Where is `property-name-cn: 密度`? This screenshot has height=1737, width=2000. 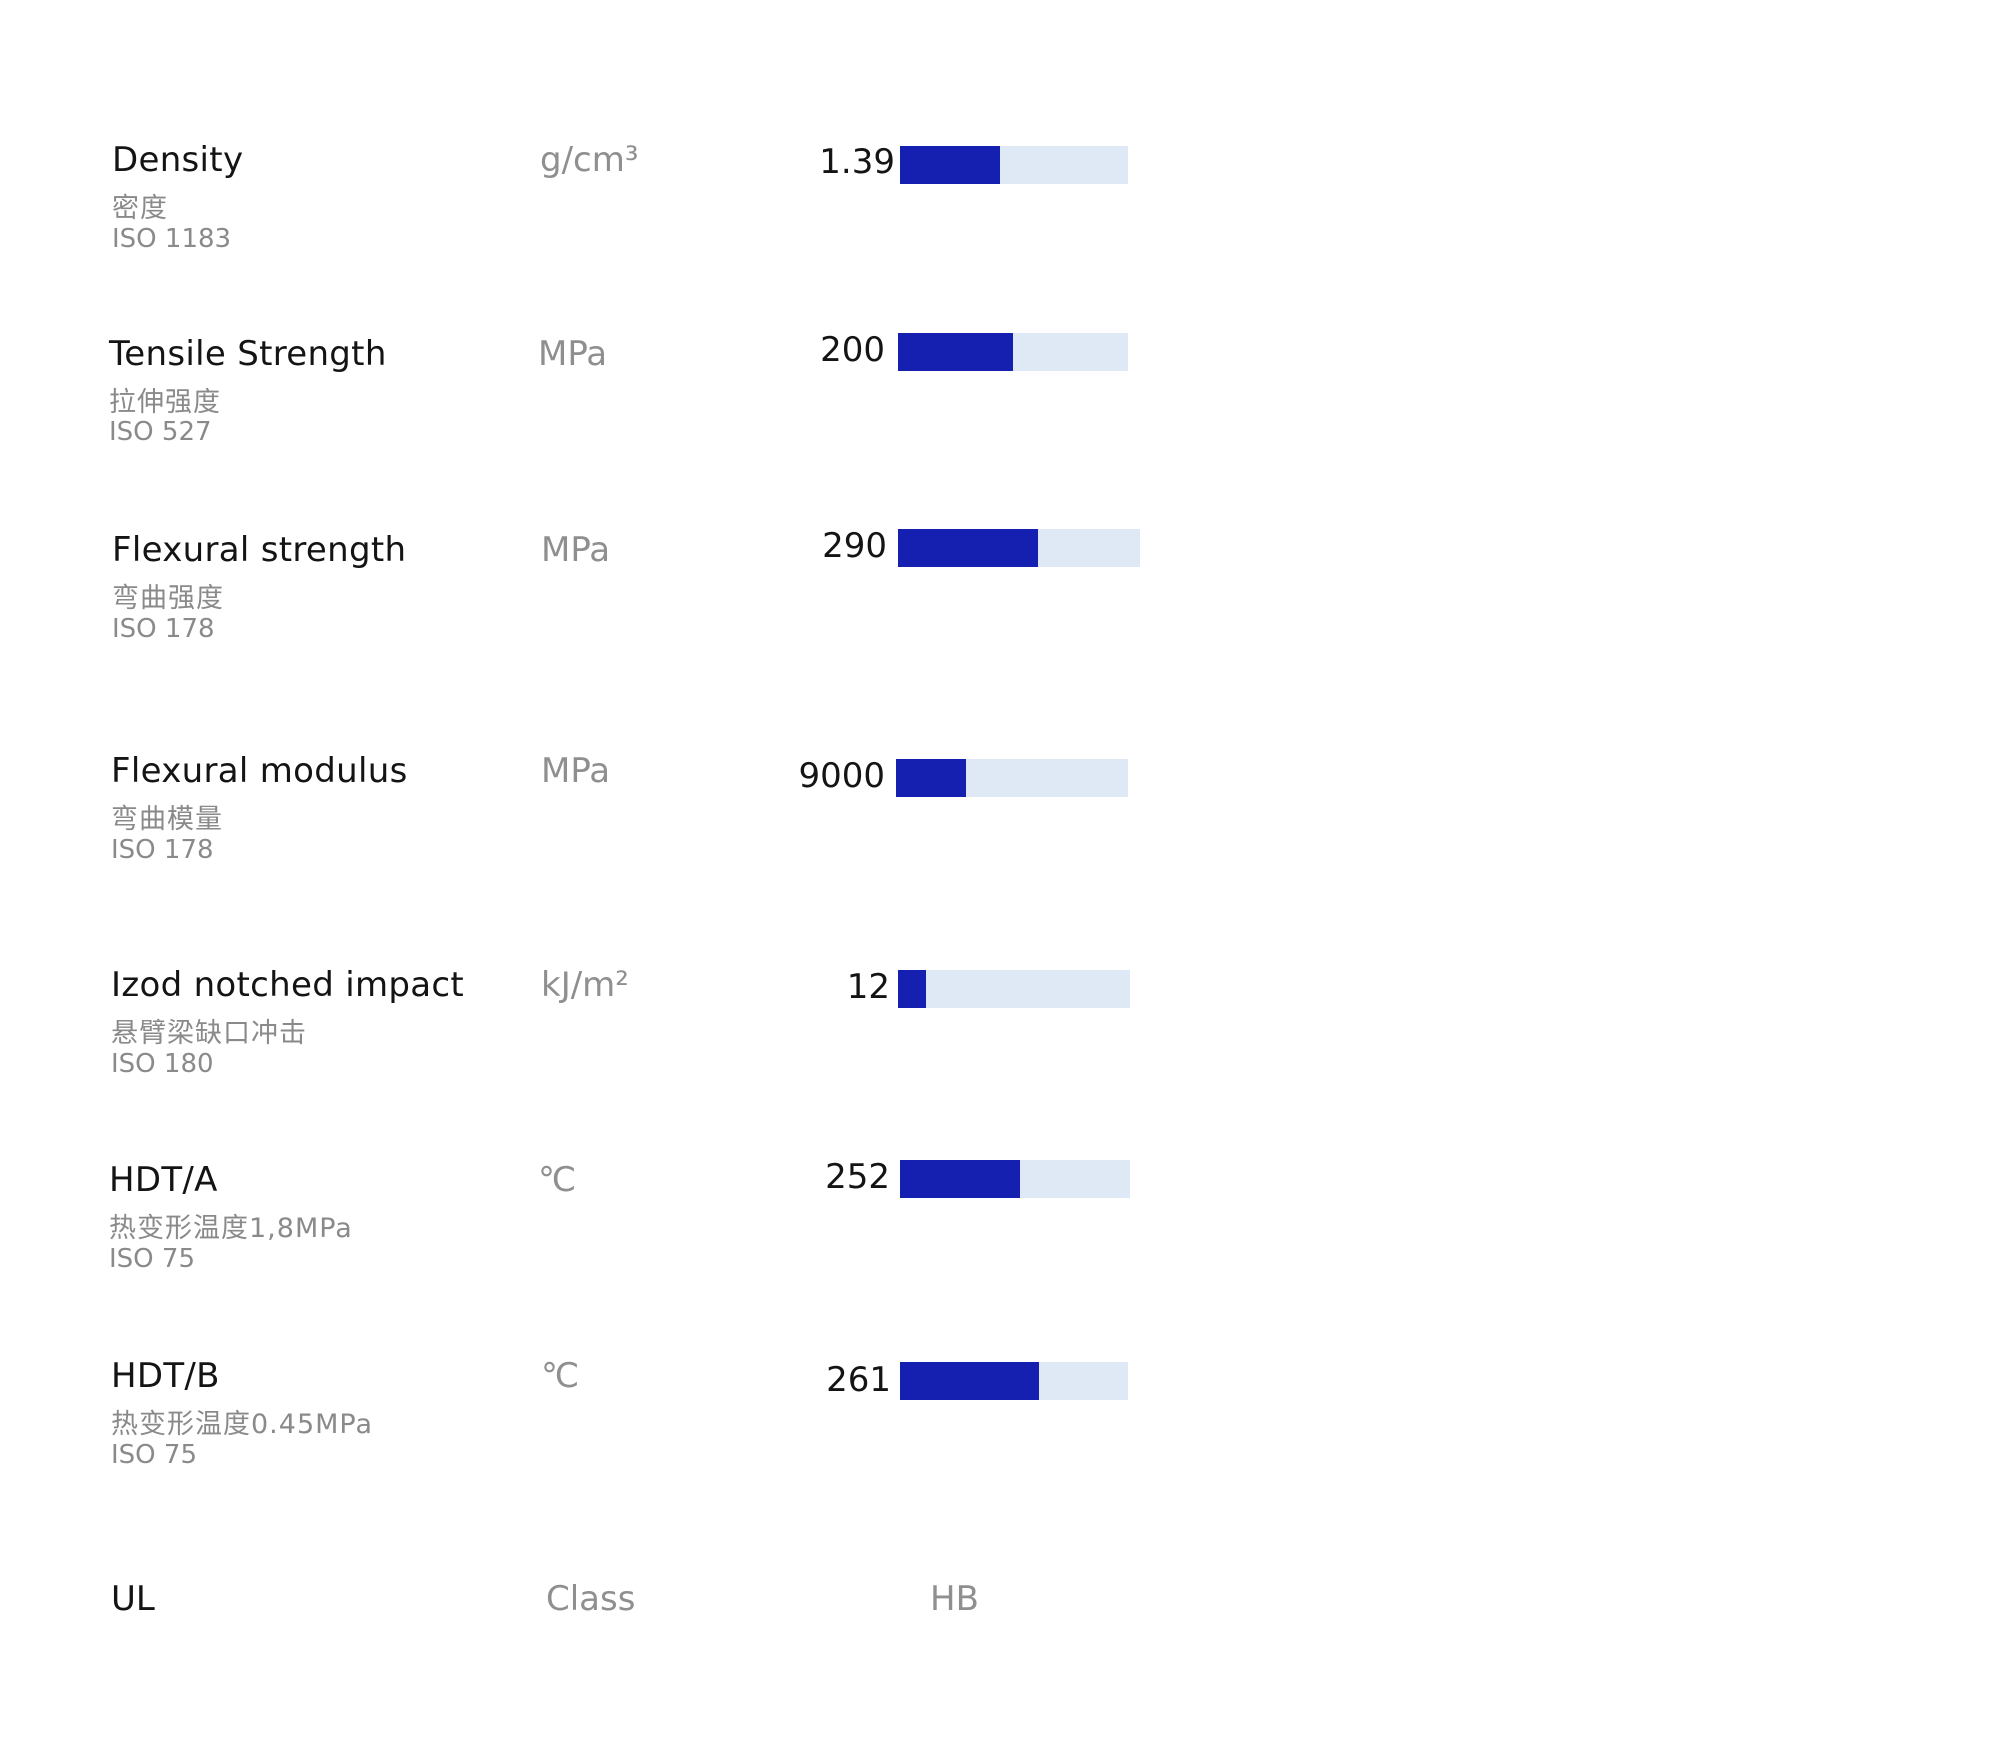 property-name-cn: 密度 is located at coordinates (140, 208).